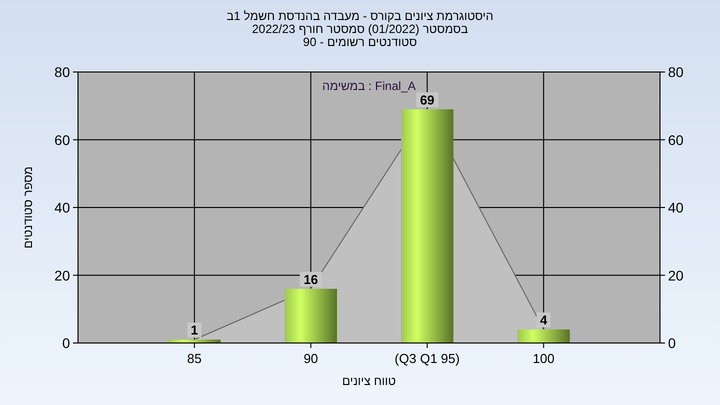 This screenshot has height=405, width=720. I want to click on y-tick-label: 20, so click(62, 275).